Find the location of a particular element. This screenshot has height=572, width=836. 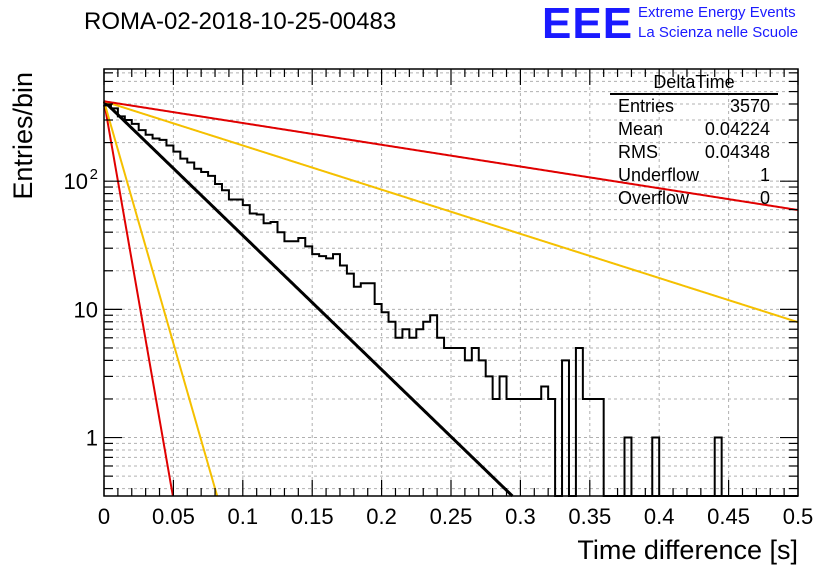

stats-box-title: DeltaTime is located at coordinates (694, 83).